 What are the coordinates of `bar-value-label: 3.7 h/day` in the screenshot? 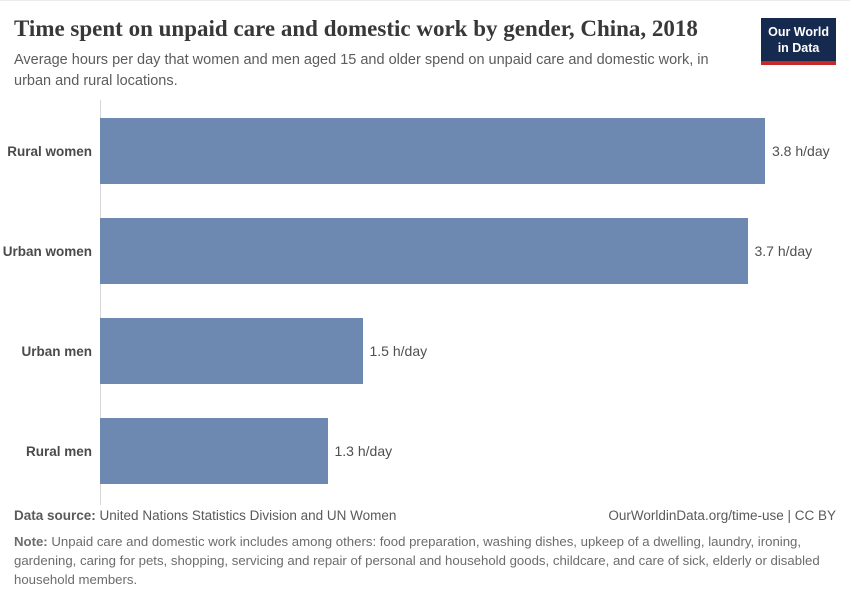 It's located at (783, 251).